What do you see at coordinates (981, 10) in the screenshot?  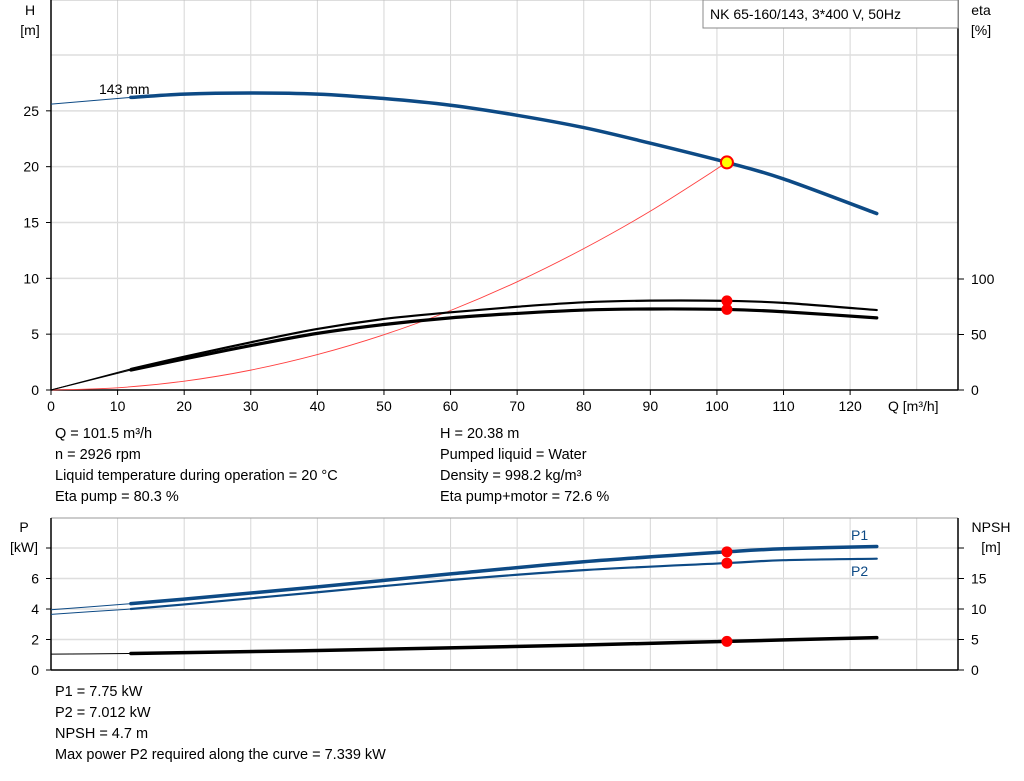 I see `eta-axis-label: eta` at bounding box center [981, 10].